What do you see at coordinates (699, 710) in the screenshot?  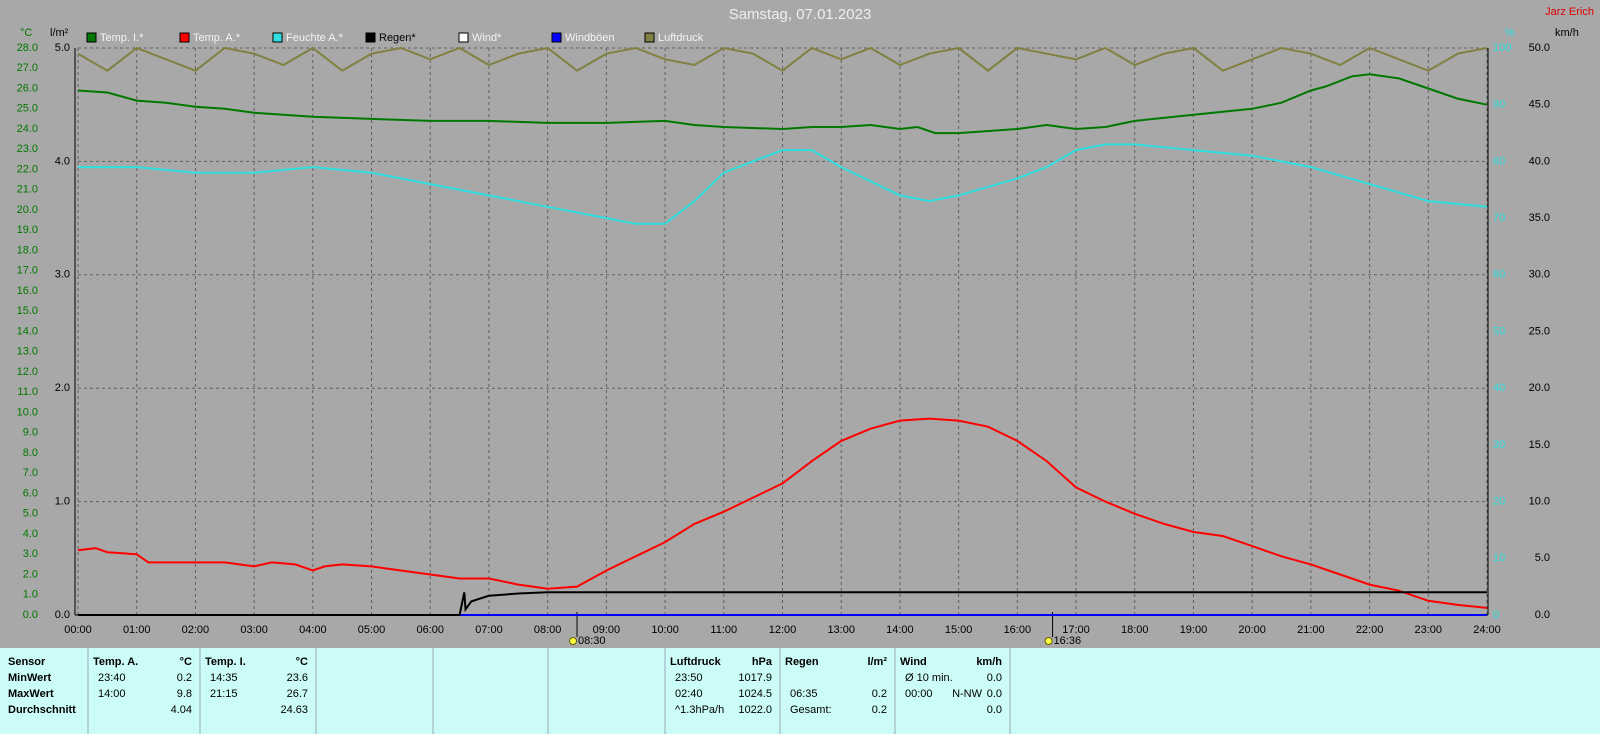 I see `cell-time: ^1.3hPa/h` at bounding box center [699, 710].